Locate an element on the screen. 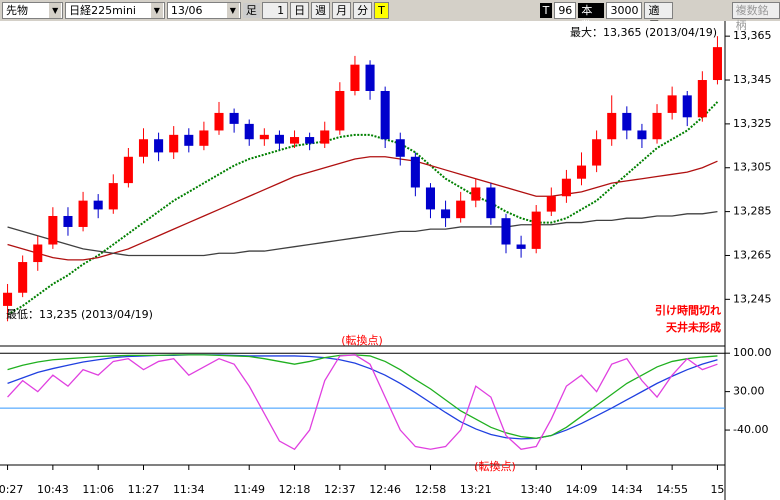 The height and width of the screenshot is (500, 780). x-tick-label: 12:37 is located at coordinates (340, 489).